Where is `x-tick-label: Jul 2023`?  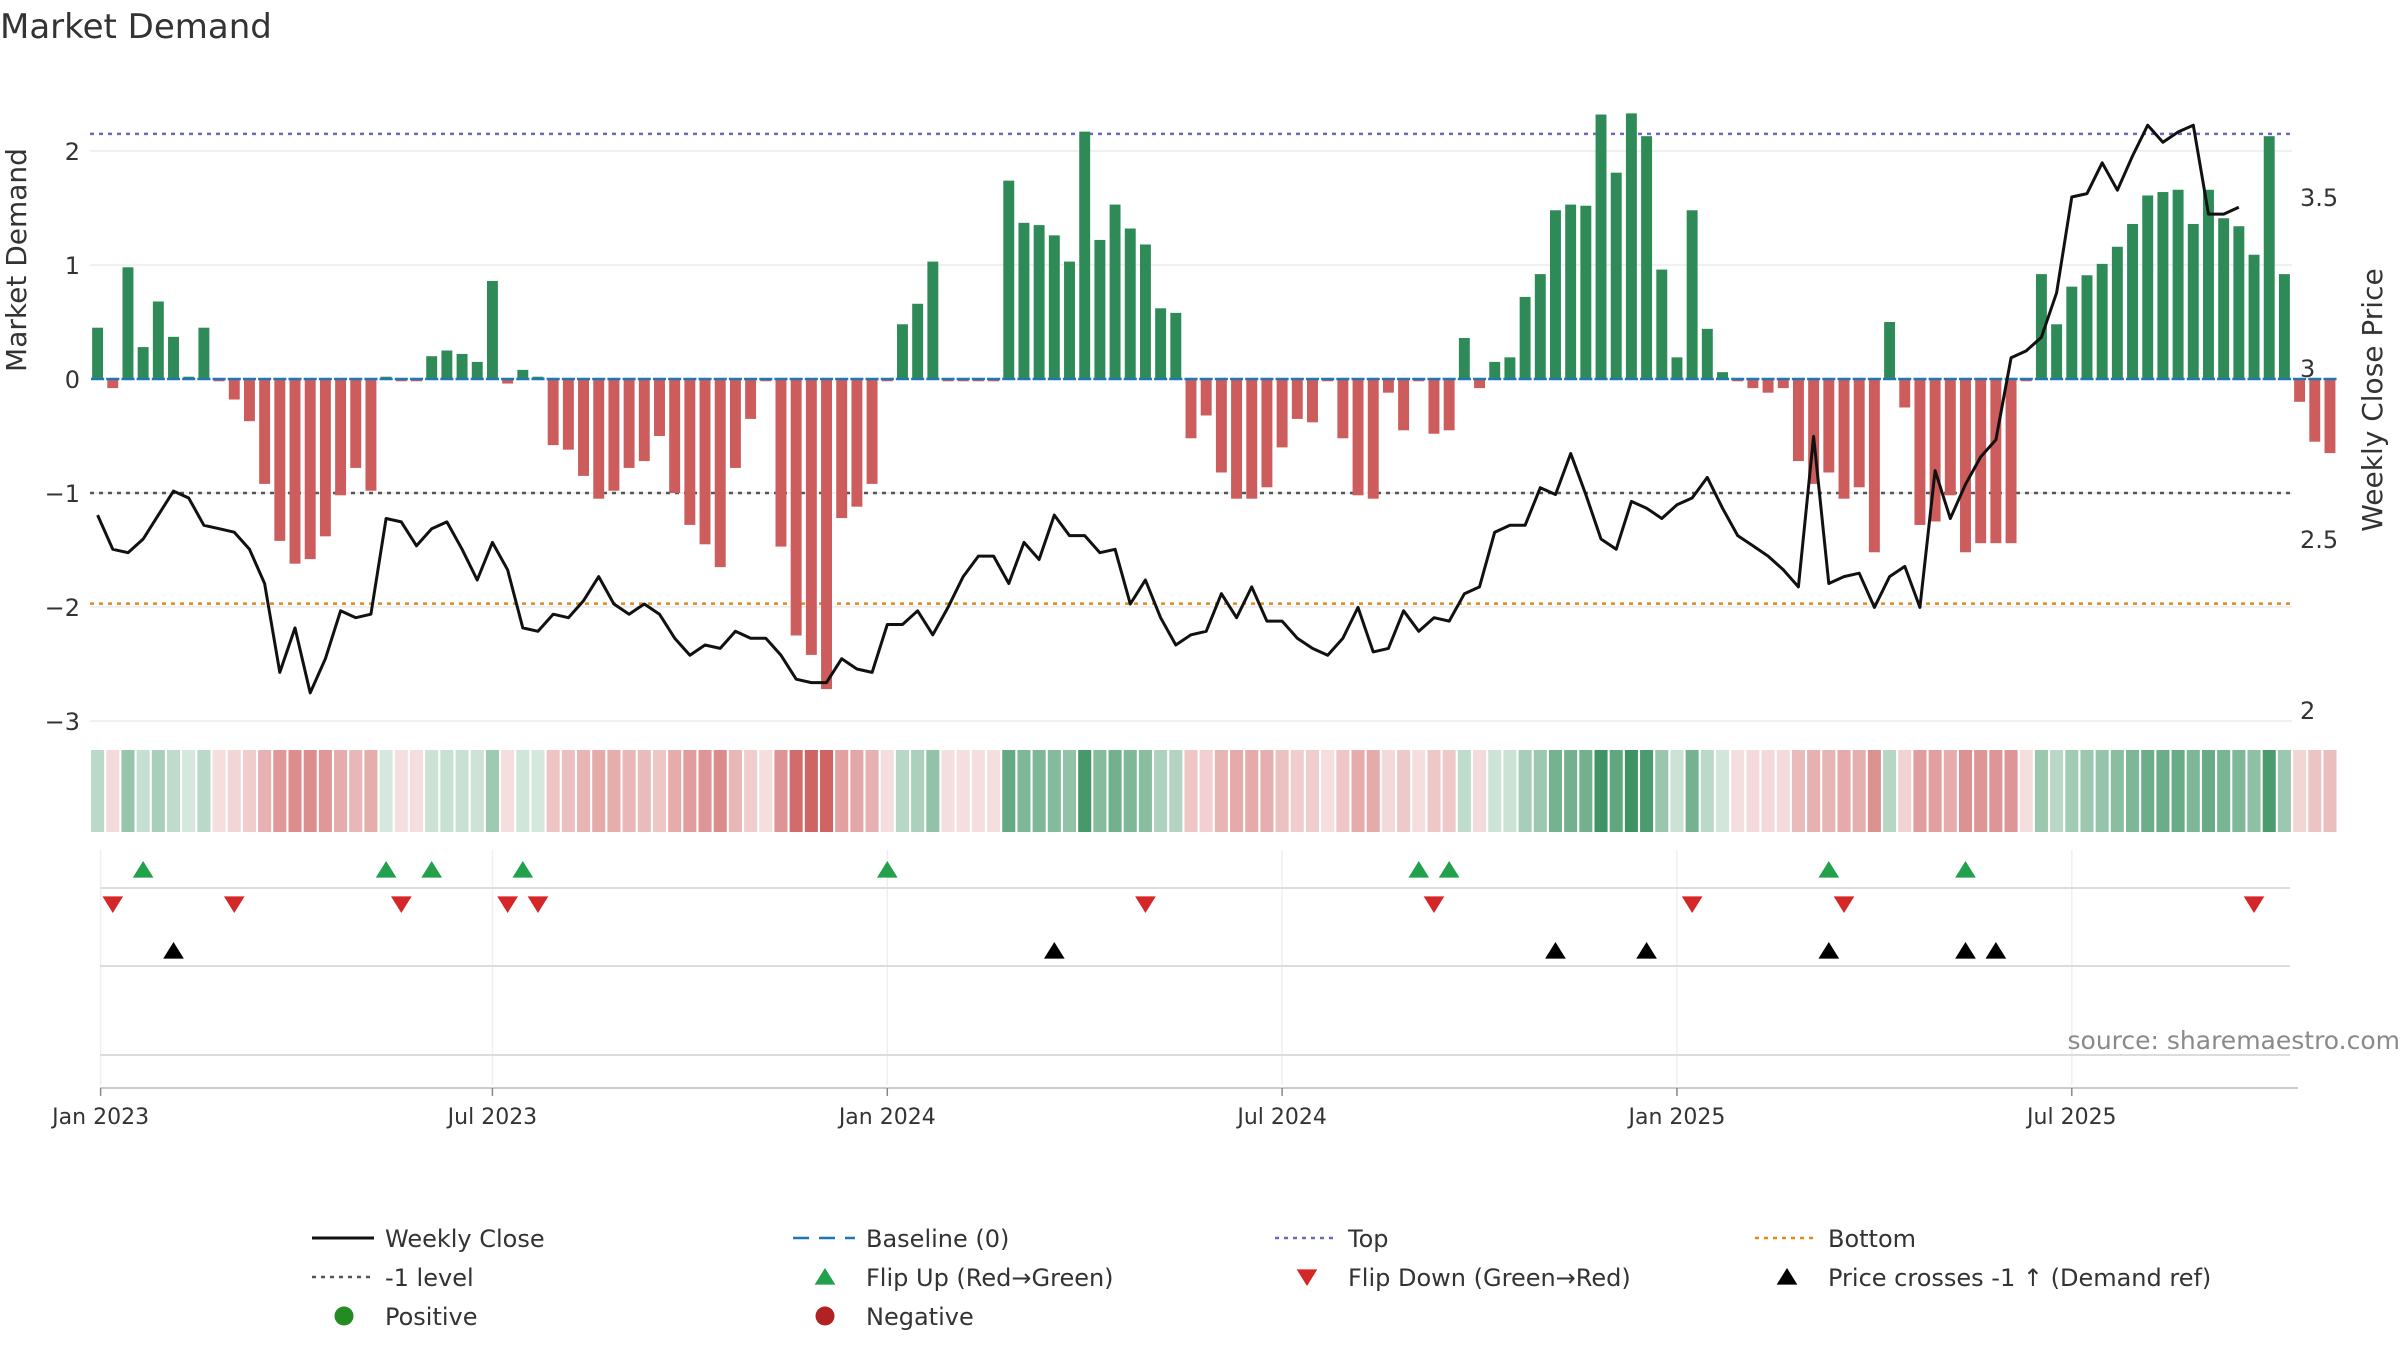
x-tick-label: Jul 2023 is located at coordinates (492, 1117).